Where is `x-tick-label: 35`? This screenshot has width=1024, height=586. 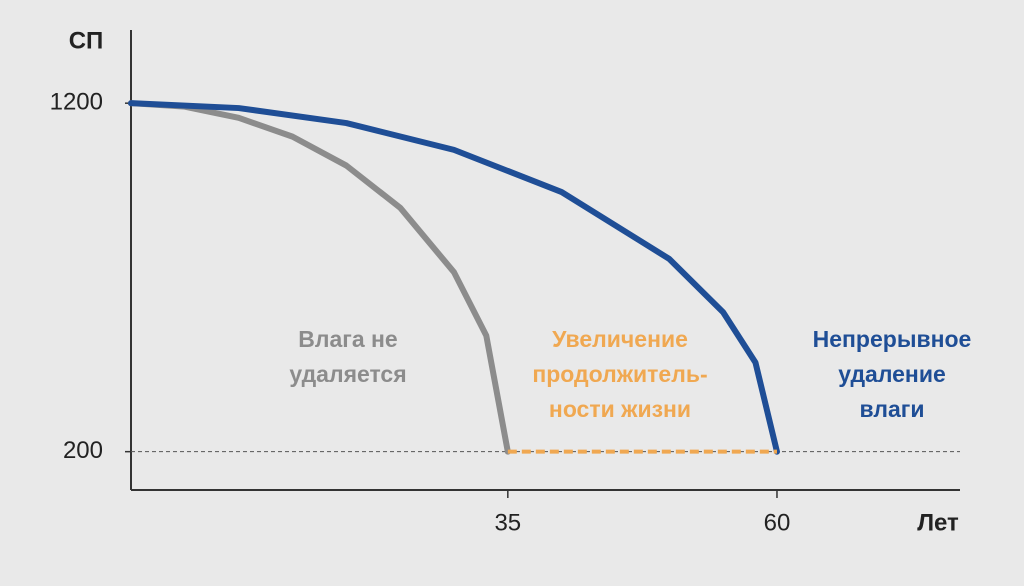 x-tick-label: 35 is located at coordinates (507, 522).